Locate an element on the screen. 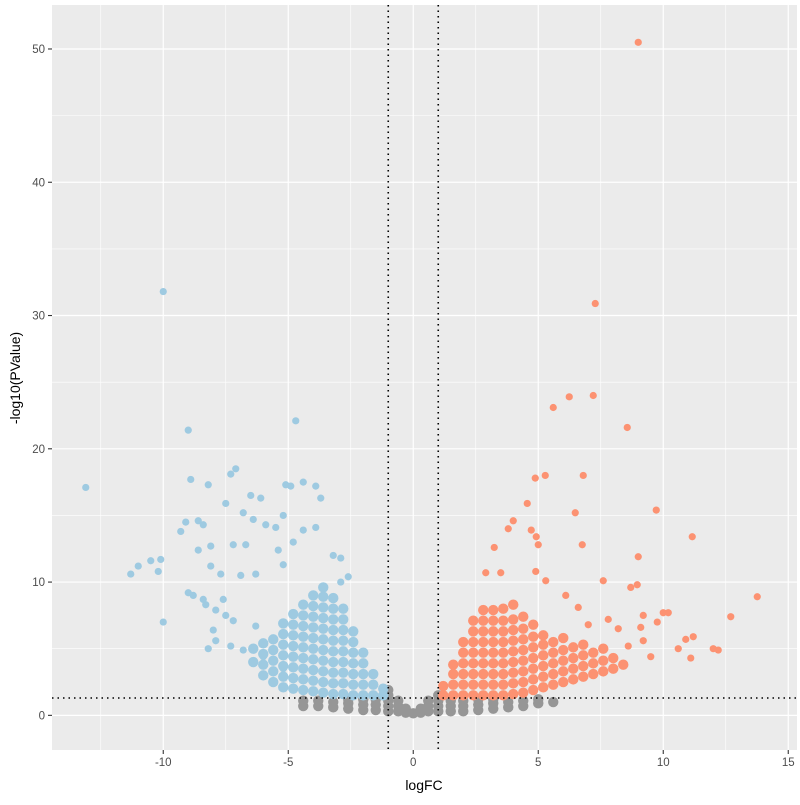 The height and width of the screenshot is (805, 800). point-ns is located at coordinates (333, 702).